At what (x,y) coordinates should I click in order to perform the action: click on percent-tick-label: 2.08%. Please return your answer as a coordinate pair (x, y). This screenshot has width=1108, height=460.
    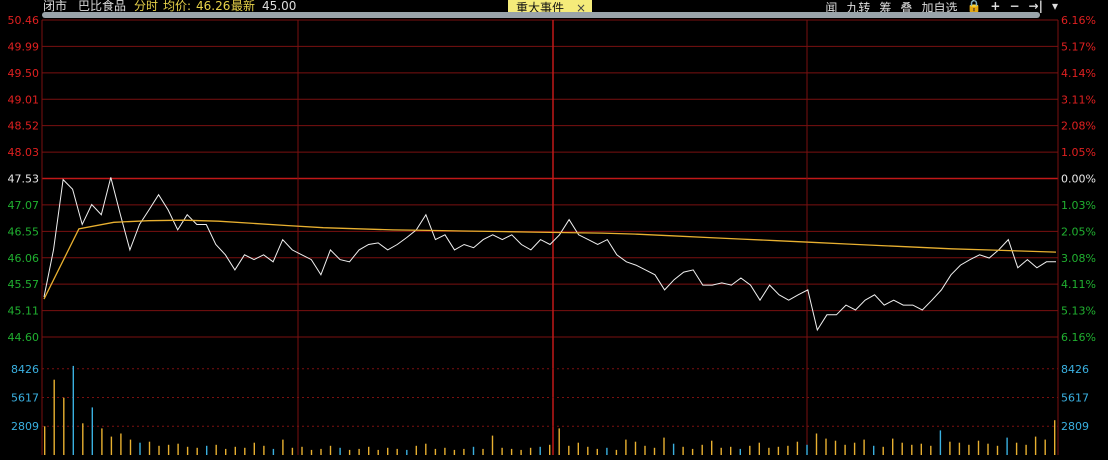
    Looking at the image, I should click on (1078, 126).